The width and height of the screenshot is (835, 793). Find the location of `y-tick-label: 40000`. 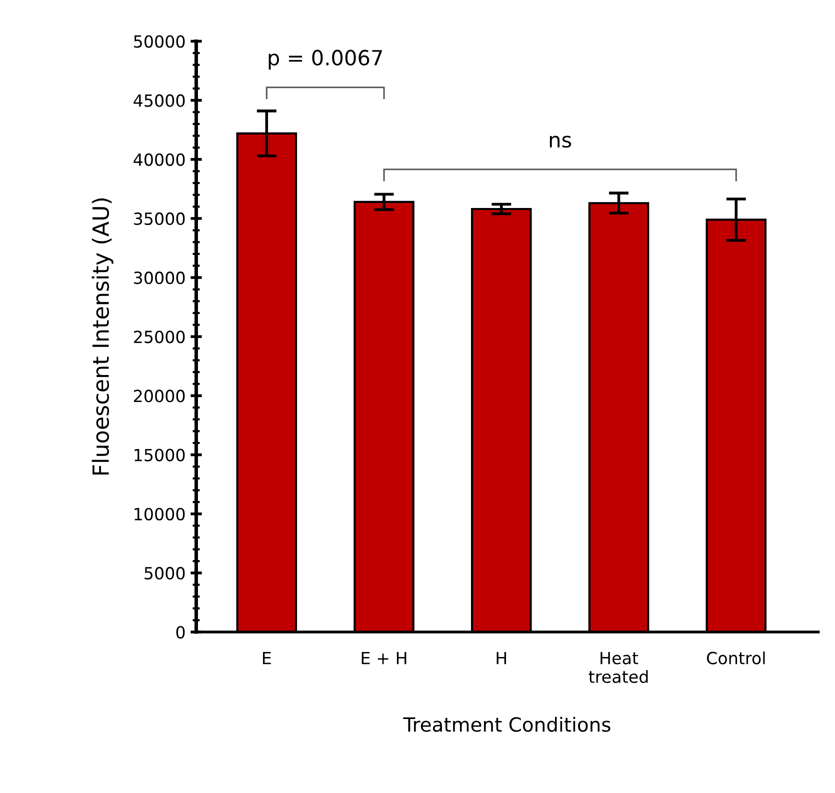

y-tick-label: 40000 is located at coordinates (159, 159).